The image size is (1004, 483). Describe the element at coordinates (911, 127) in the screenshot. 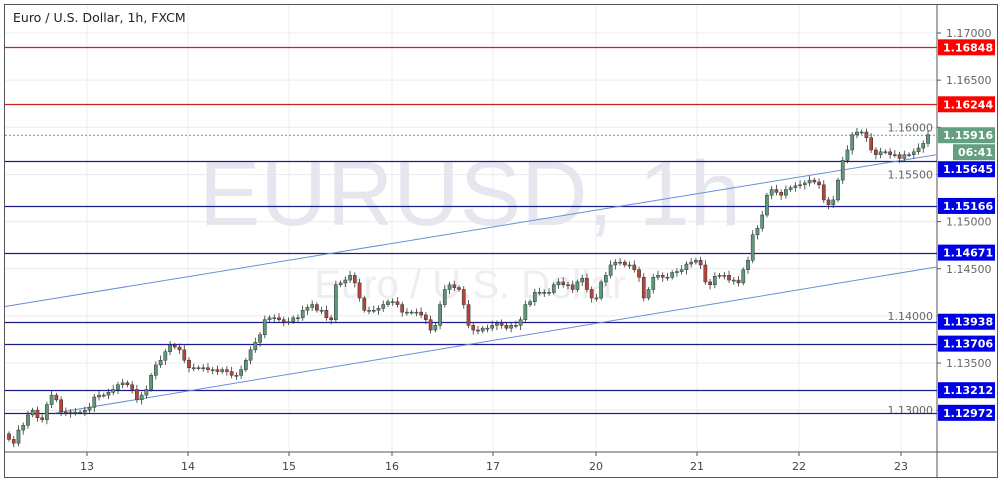

I see `price-tick-label: 1.16000` at that location.